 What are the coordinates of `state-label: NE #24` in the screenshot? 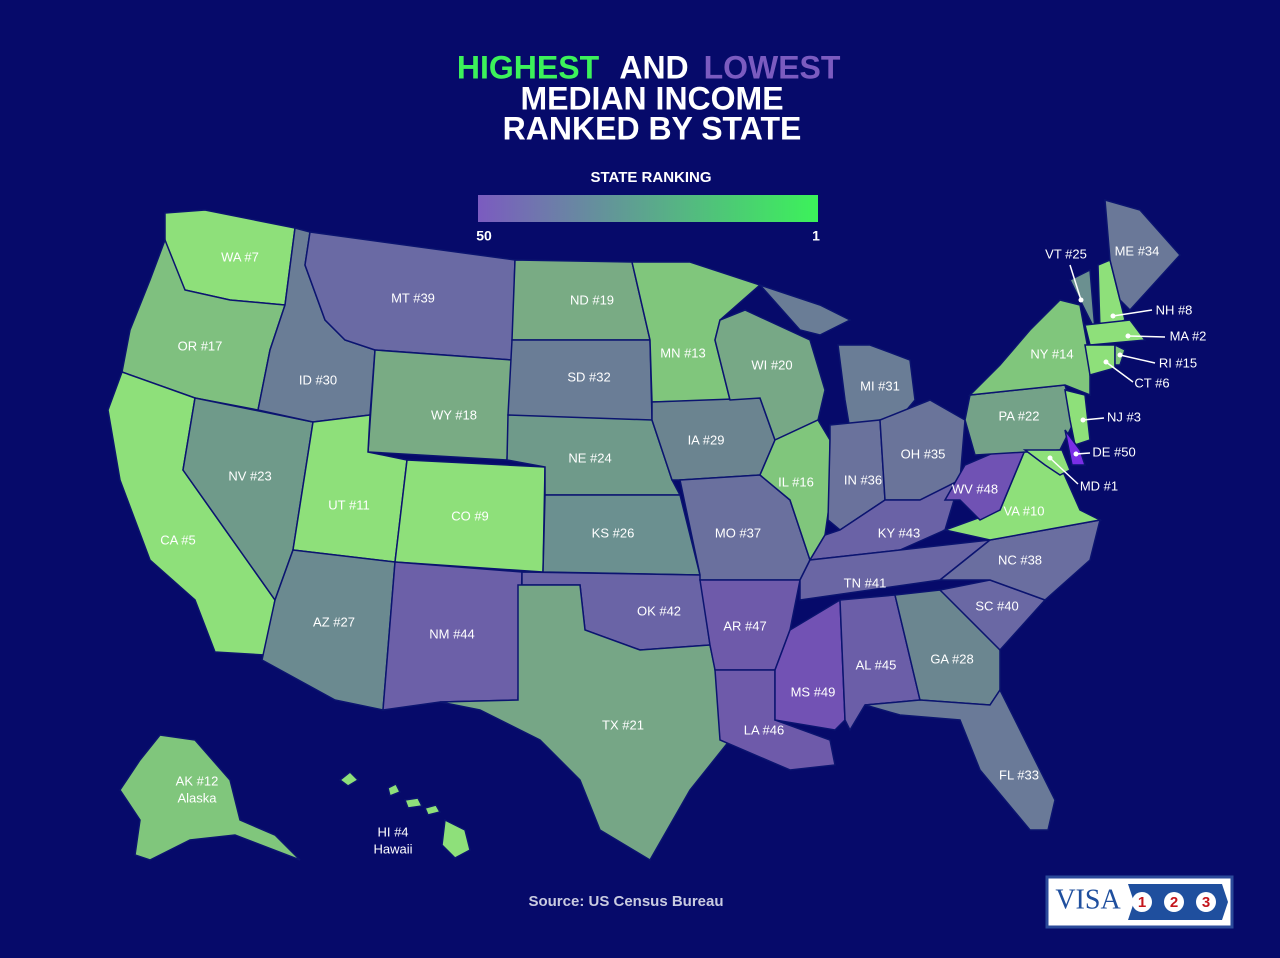 It's located at (589, 457).